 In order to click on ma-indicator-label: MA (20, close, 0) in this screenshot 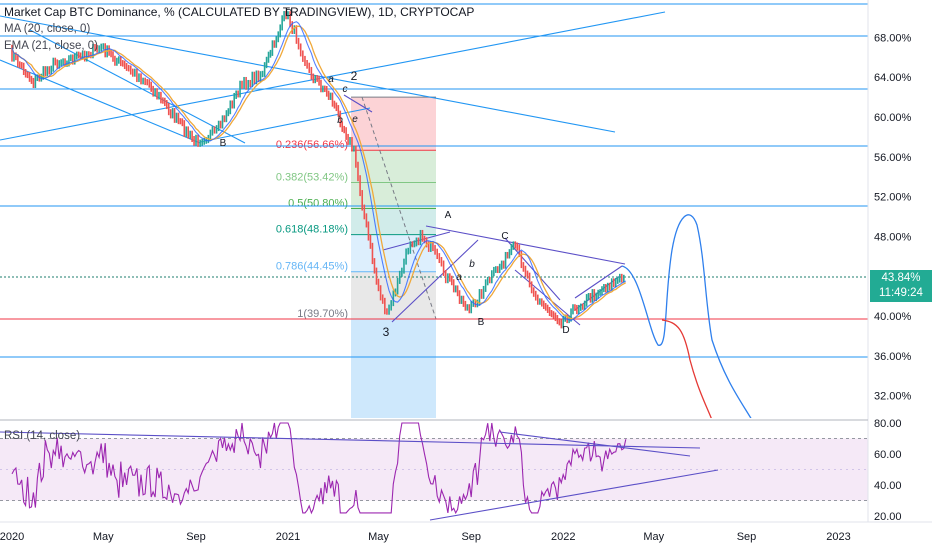, I will do `click(47, 29)`.